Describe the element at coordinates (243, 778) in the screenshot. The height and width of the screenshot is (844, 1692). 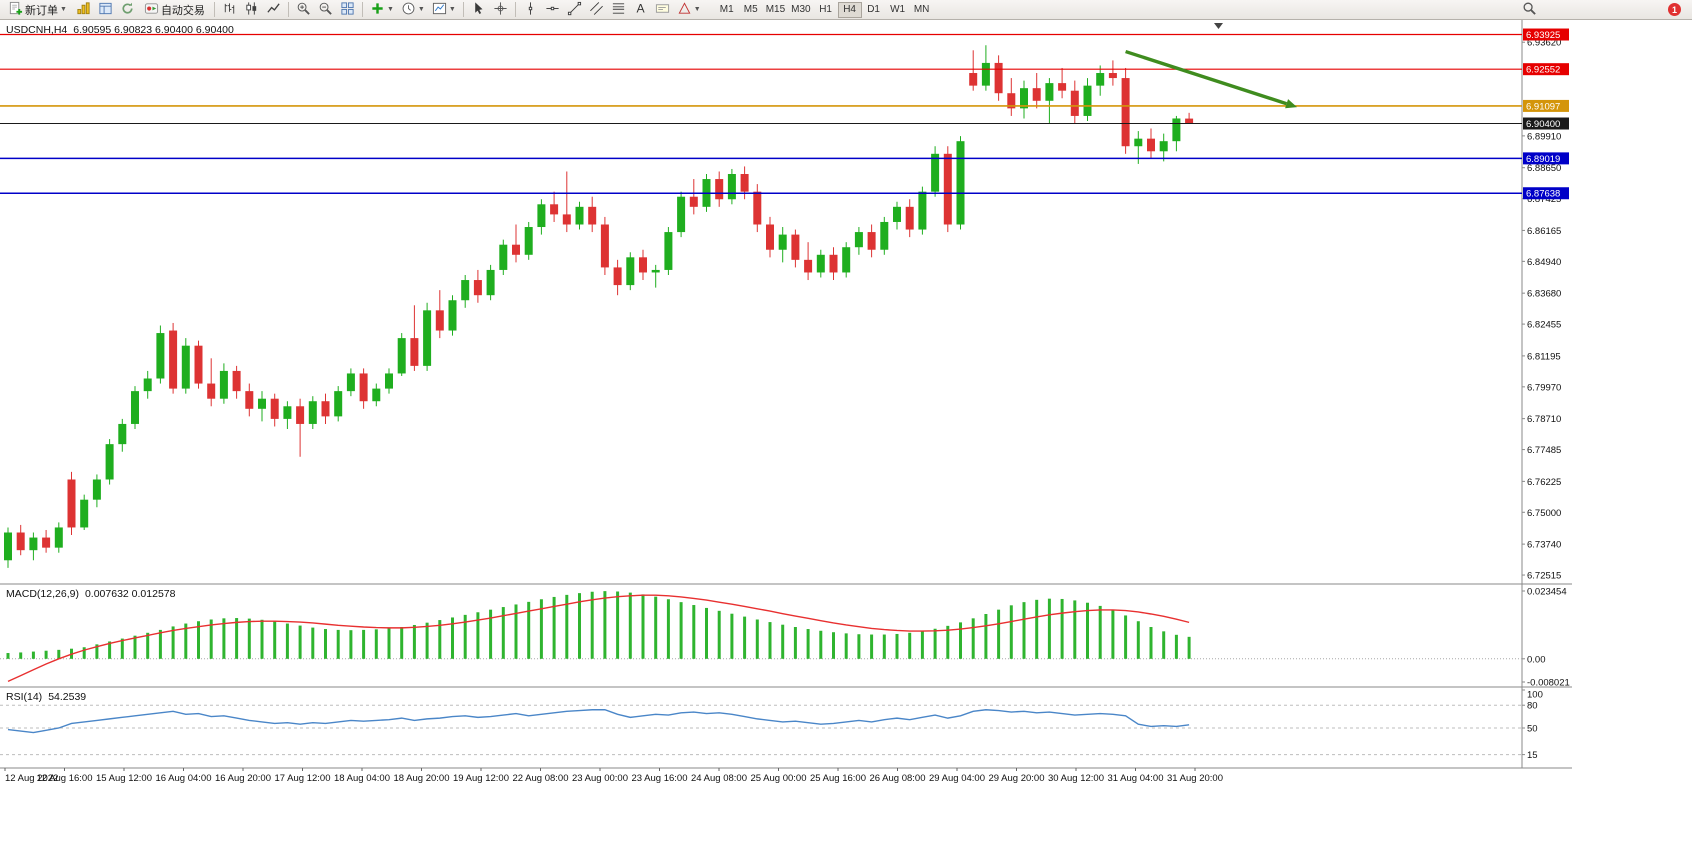
I see `time-axis-label: 16 Aug 20:00` at that location.